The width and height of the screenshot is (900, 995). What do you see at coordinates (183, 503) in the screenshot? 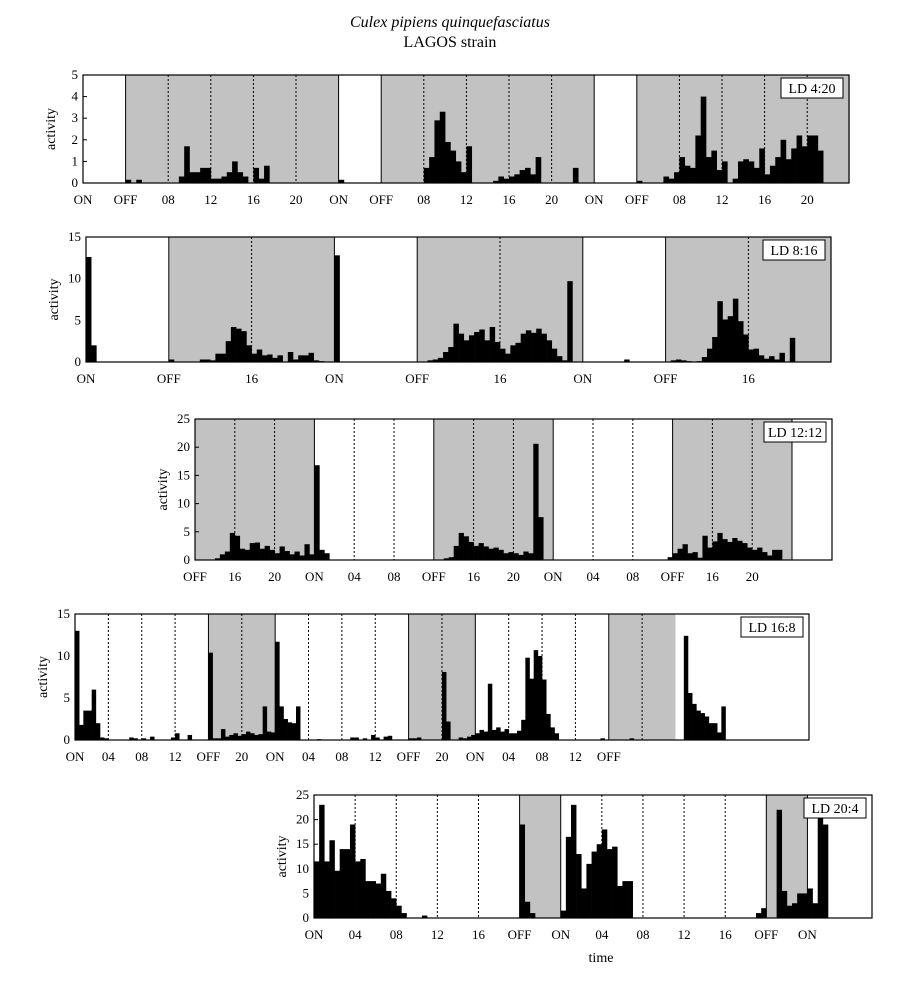
I see `y-tick-label: 10` at bounding box center [183, 503].